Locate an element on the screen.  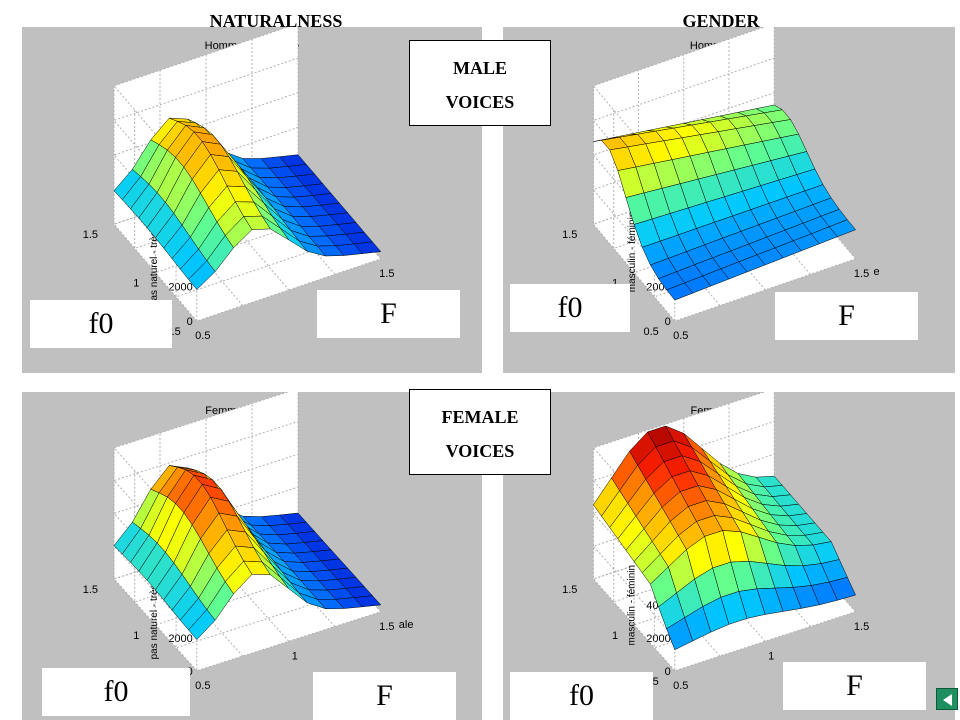
y-tick-label: 0.5 is located at coordinates (650, 332).